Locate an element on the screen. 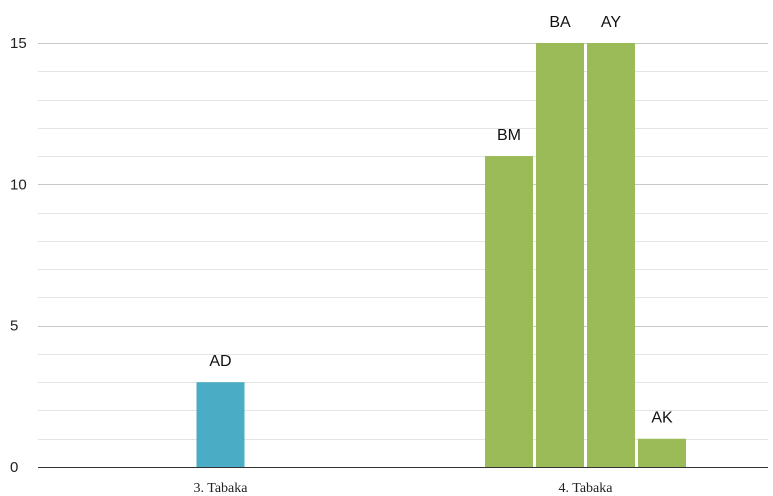 The width and height of the screenshot is (773, 496). x-tick-label: 4. Tabaka is located at coordinates (586, 488).